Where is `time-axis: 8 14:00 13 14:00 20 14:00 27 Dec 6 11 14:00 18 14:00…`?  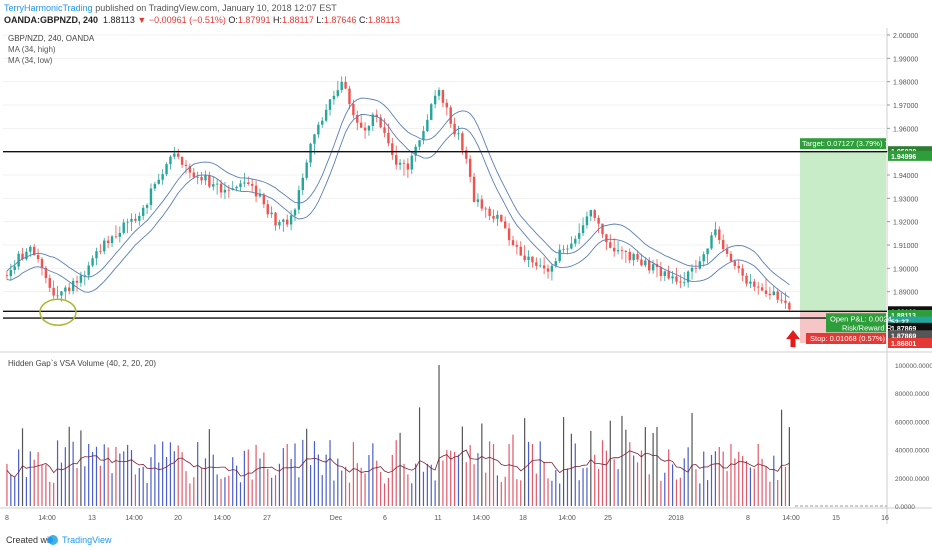 time-axis: 8 14:00 13 14:00 20 14:00 27 Dec 6 11 14:00 18 14:00… is located at coordinates (447, 518).